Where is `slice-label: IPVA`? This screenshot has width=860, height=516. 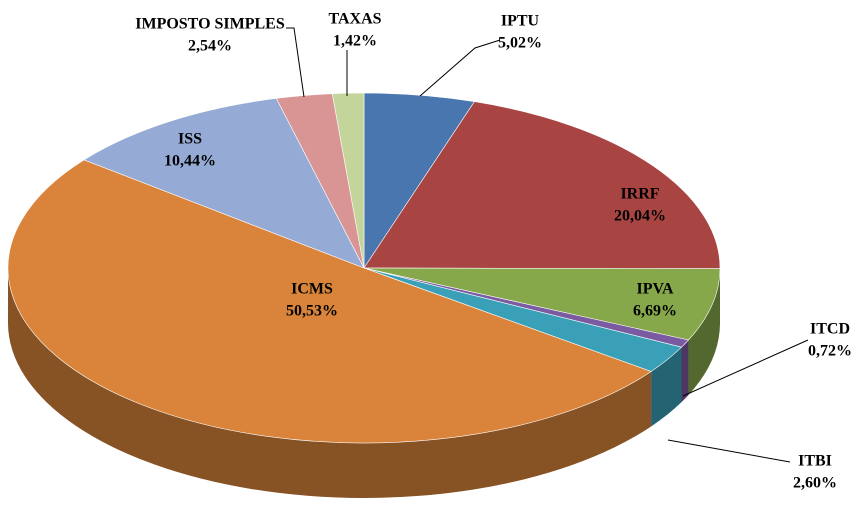 slice-label: IPVA is located at coordinates (654, 289).